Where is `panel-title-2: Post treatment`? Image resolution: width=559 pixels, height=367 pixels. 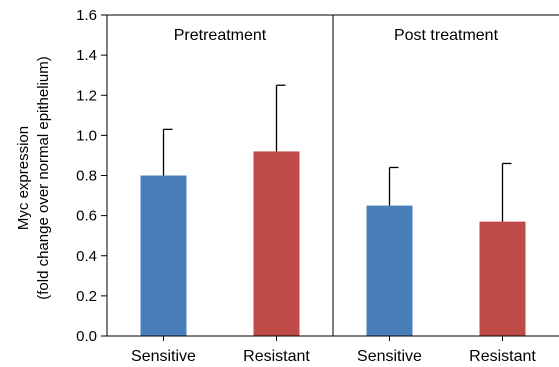
panel-title-2: Post treatment is located at coordinates (446, 35).